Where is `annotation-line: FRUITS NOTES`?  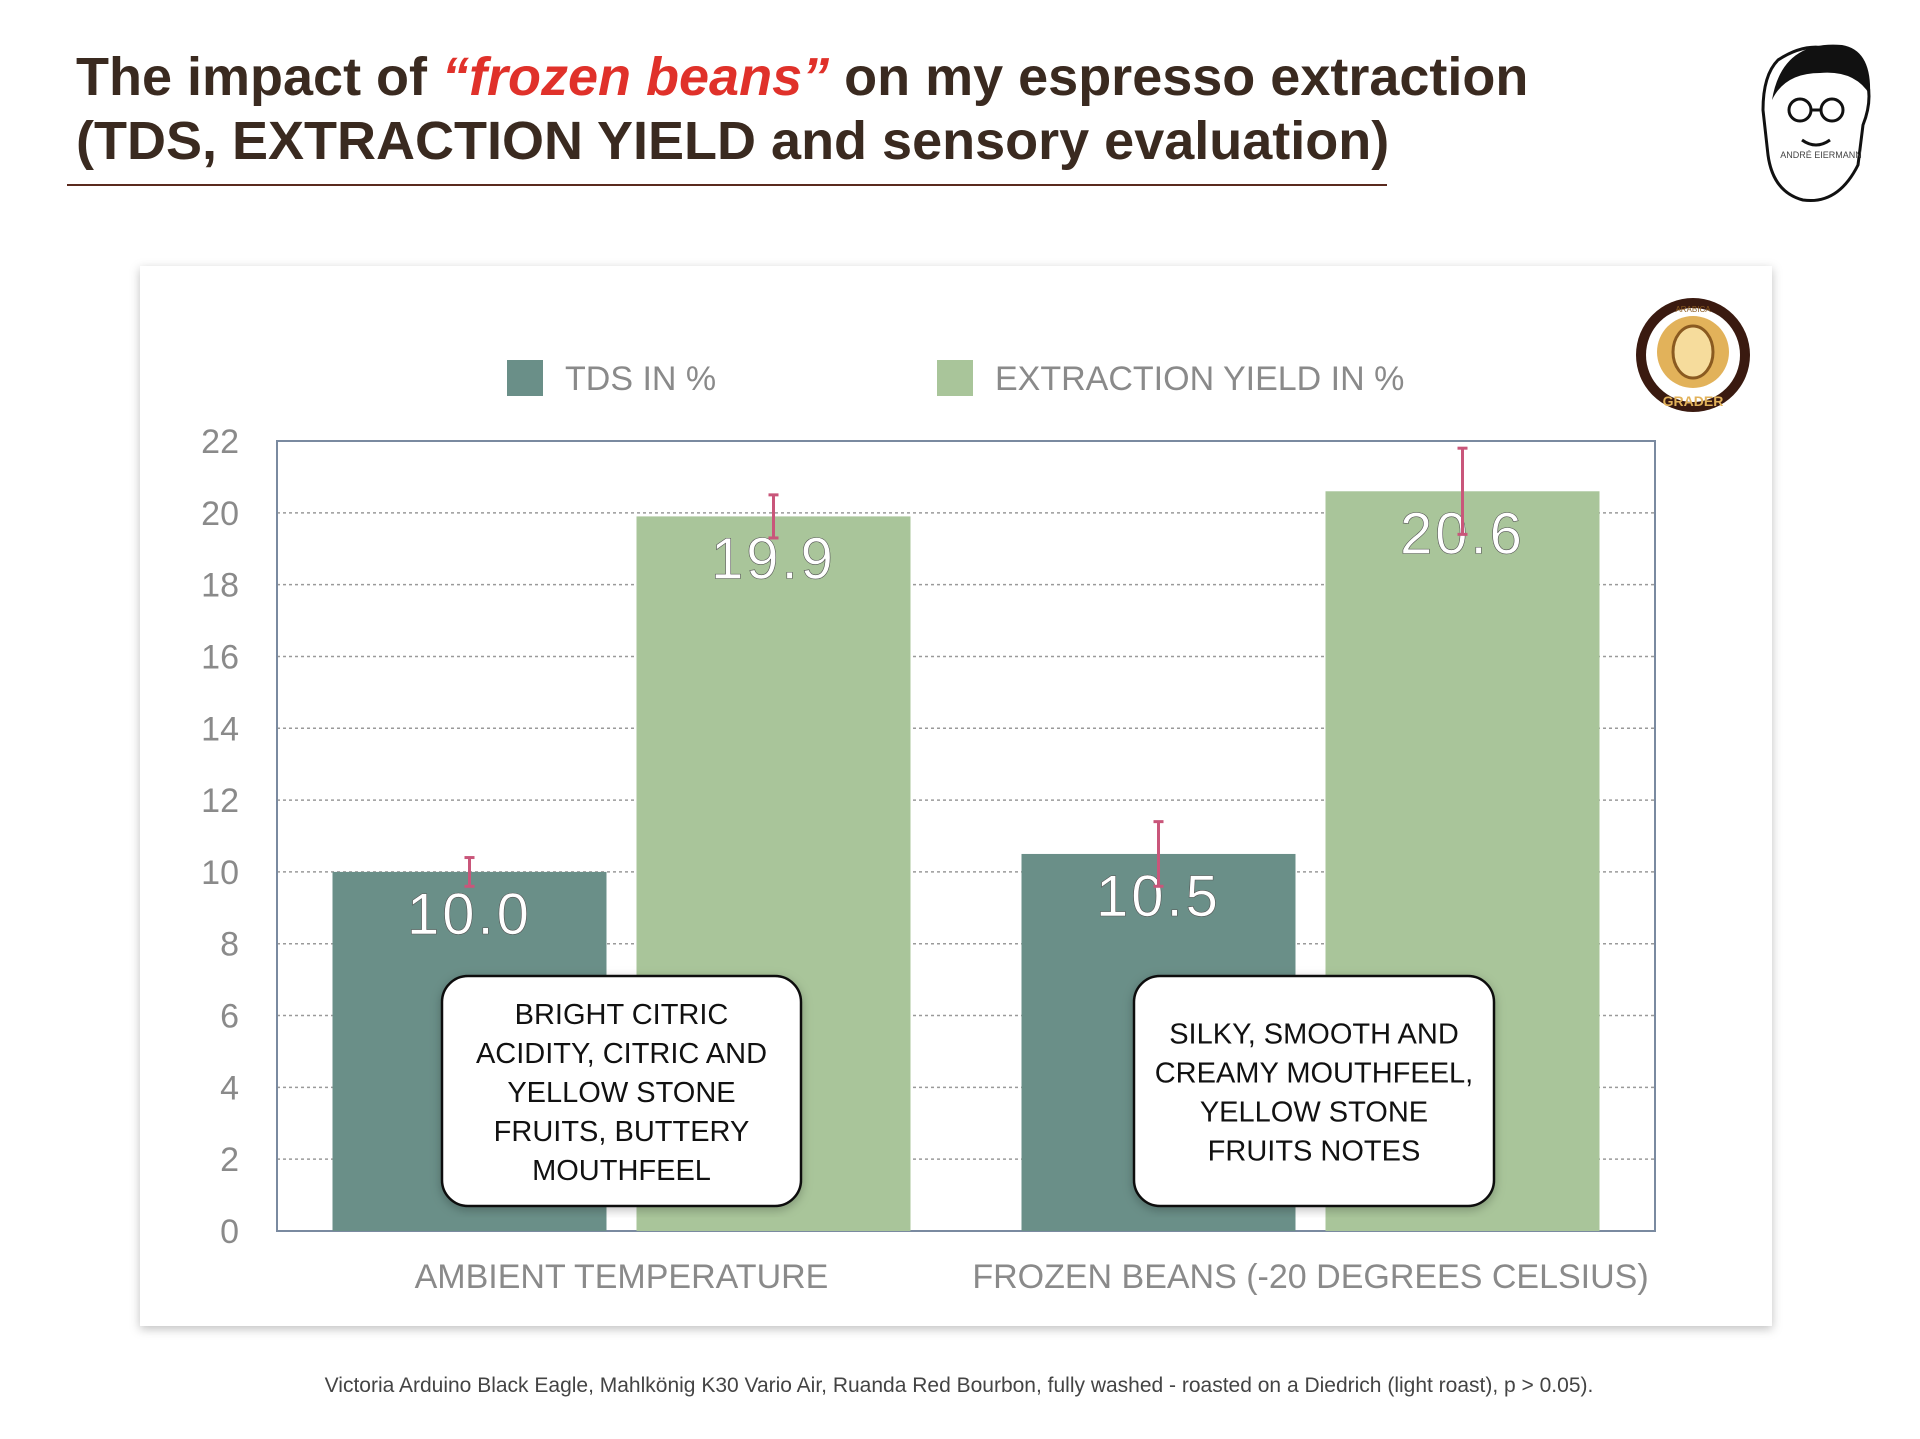 annotation-line: FRUITS NOTES is located at coordinates (1314, 1152).